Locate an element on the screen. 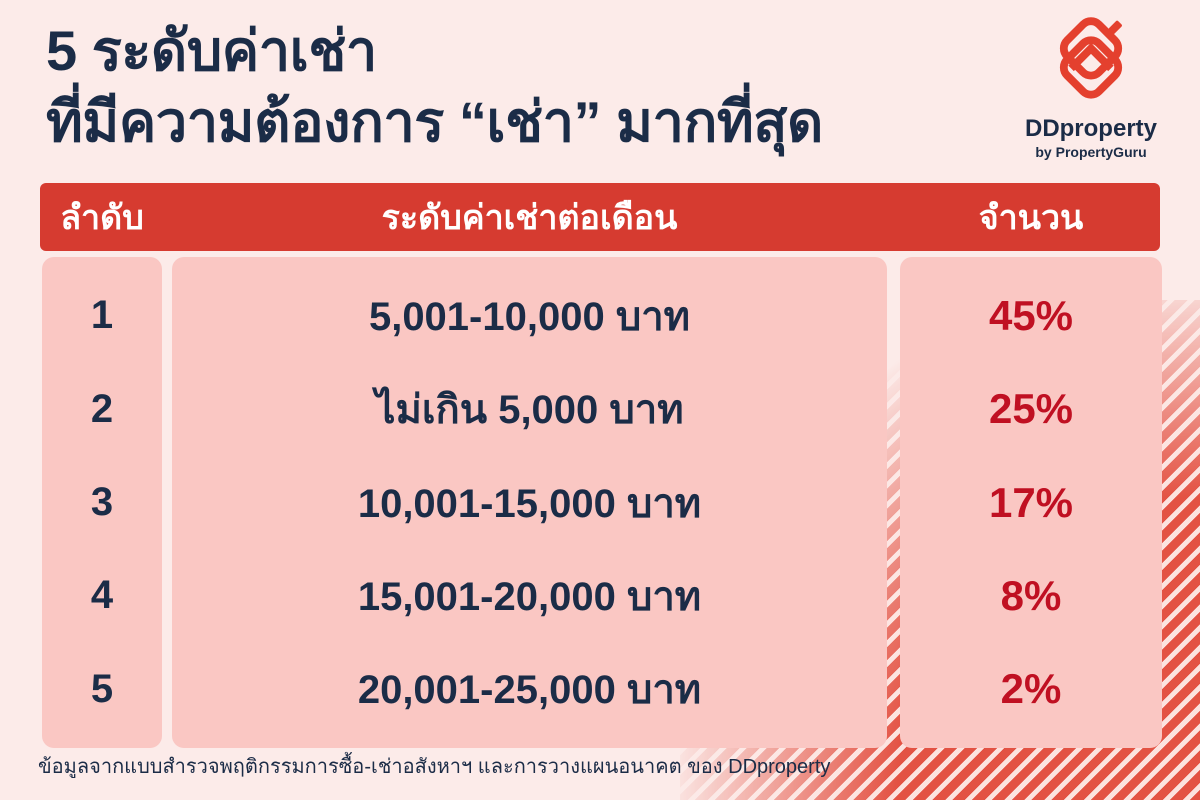 The height and width of the screenshot is (800, 1200). rank-cell: 1 is located at coordinates (102, 315).